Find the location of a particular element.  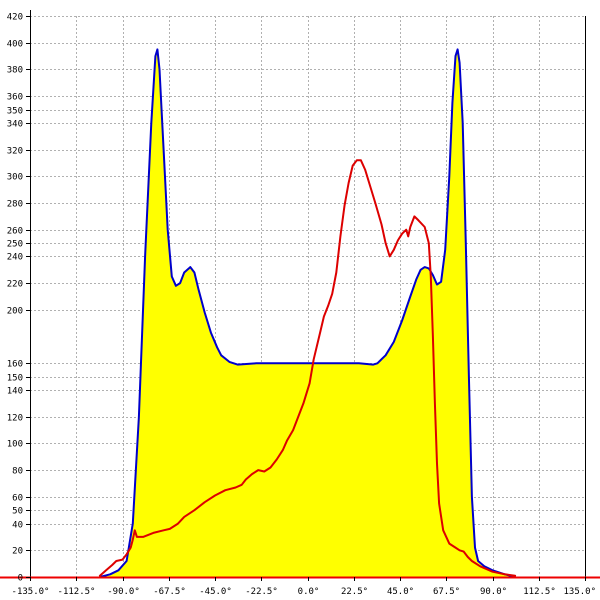

y-tick-label: 50 is located at coordinates (17, 512).